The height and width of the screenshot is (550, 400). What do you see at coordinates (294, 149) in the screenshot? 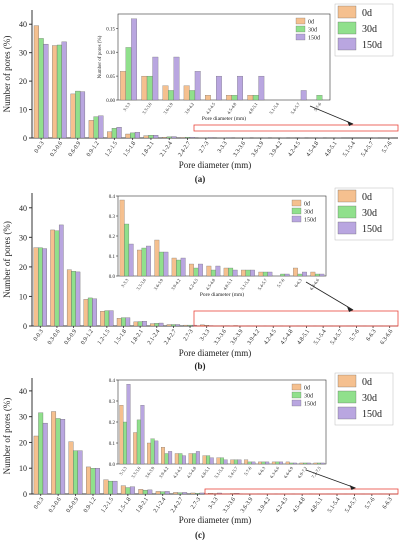
I see `x-tick-label: 4.2-4.5` at bounding box center [294, 149].